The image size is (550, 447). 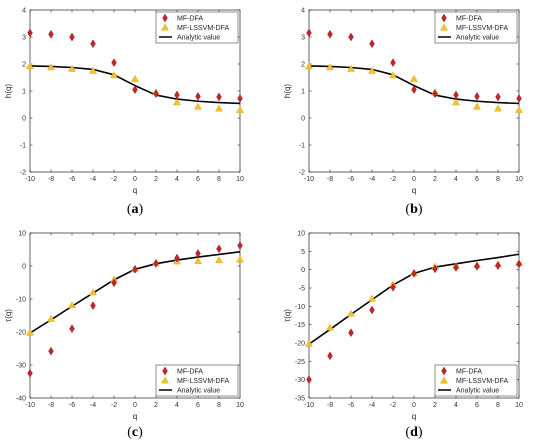 I want to click on y-tick-label: -25, so click(x=300, y=362).